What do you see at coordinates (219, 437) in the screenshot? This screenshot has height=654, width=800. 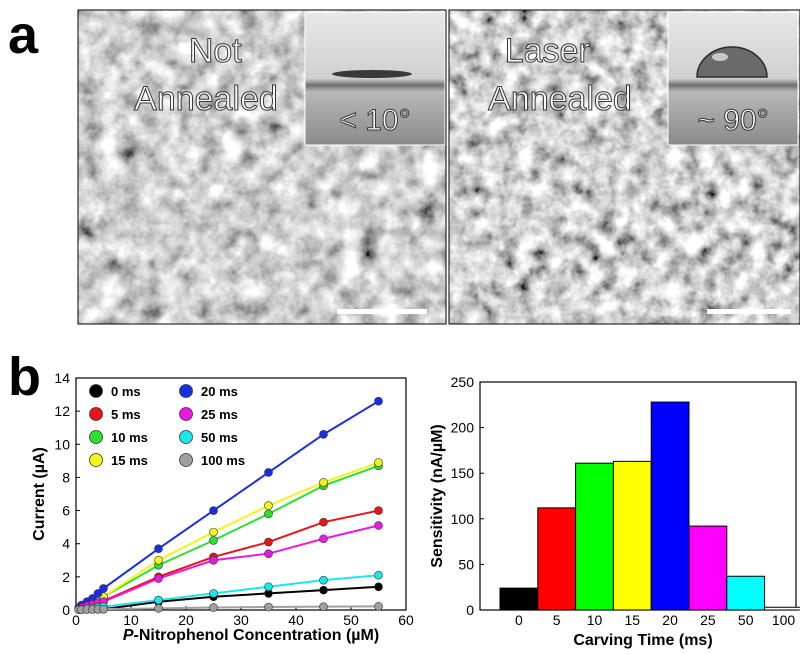 I see `legend-label: 50 ms` at bounding box center [219, 437].